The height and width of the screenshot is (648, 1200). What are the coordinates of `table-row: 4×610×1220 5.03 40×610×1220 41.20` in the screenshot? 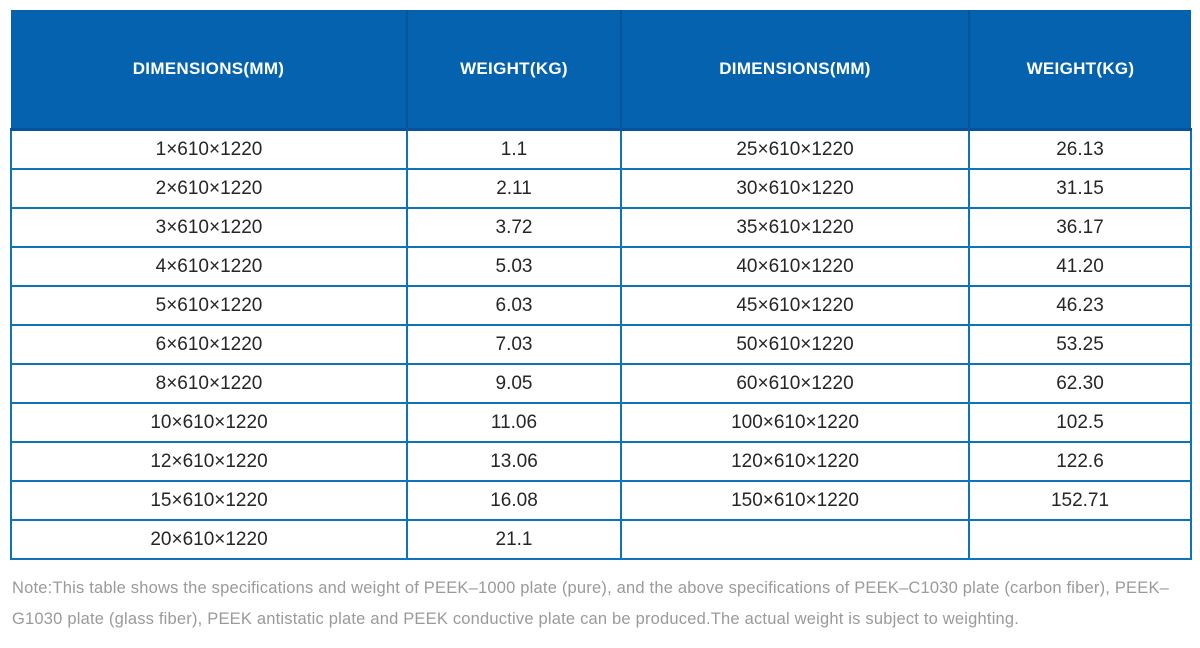 It's located at (601, 266).